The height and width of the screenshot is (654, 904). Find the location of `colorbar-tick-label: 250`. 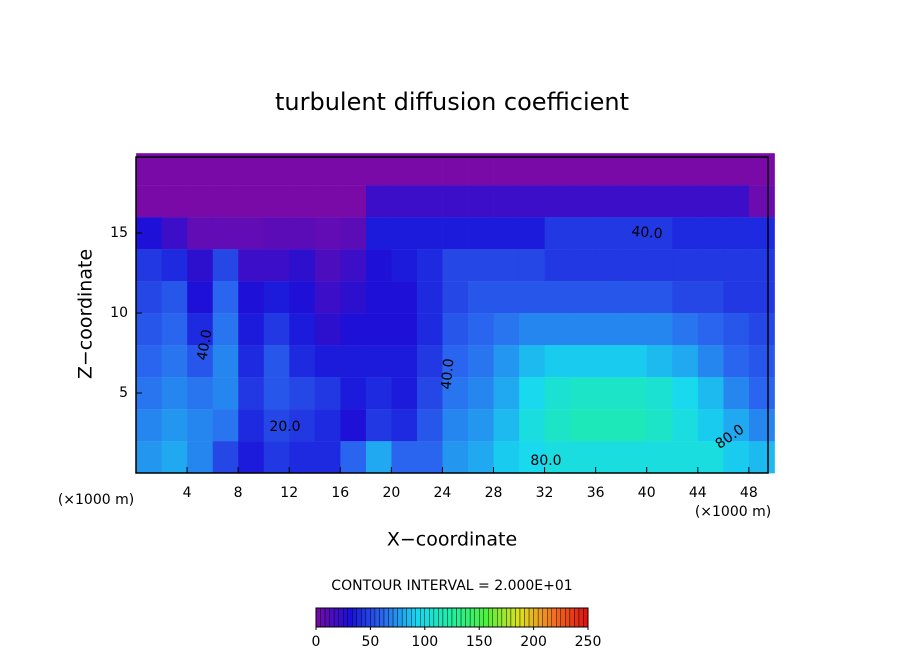

colorbar-tick-label: 250 is located at coordinates (588, 642).